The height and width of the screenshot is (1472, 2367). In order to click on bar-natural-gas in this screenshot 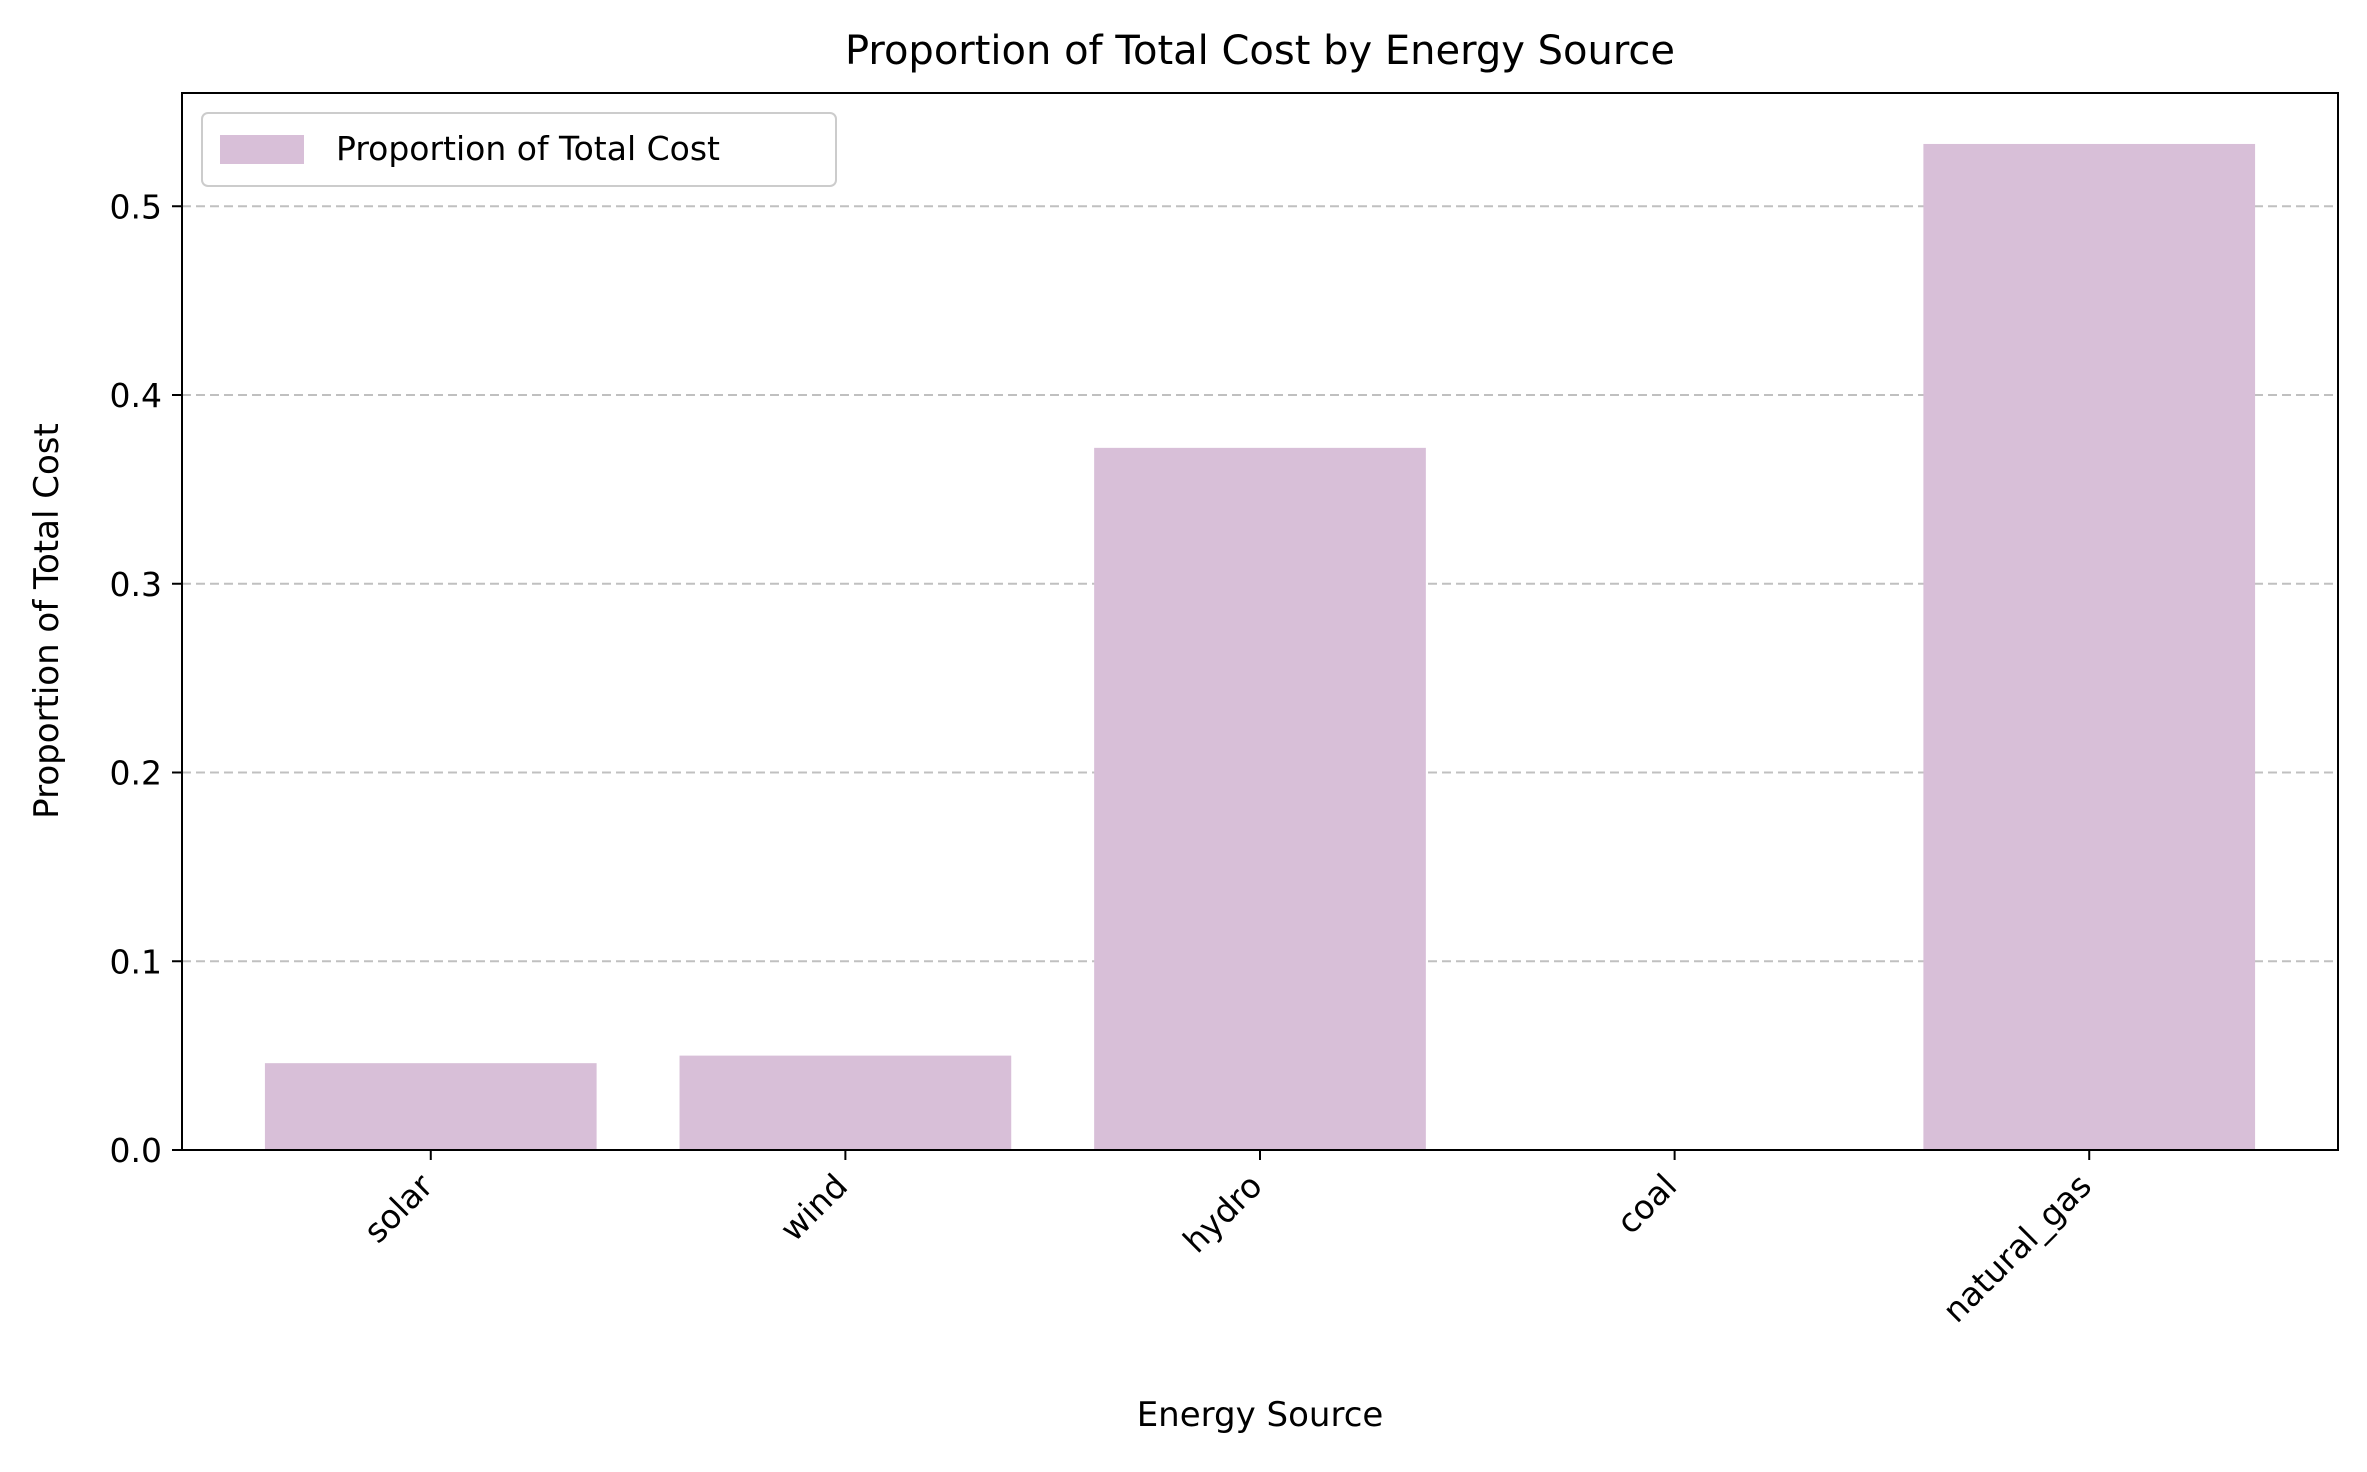, I will do `click(2089, 646)`.